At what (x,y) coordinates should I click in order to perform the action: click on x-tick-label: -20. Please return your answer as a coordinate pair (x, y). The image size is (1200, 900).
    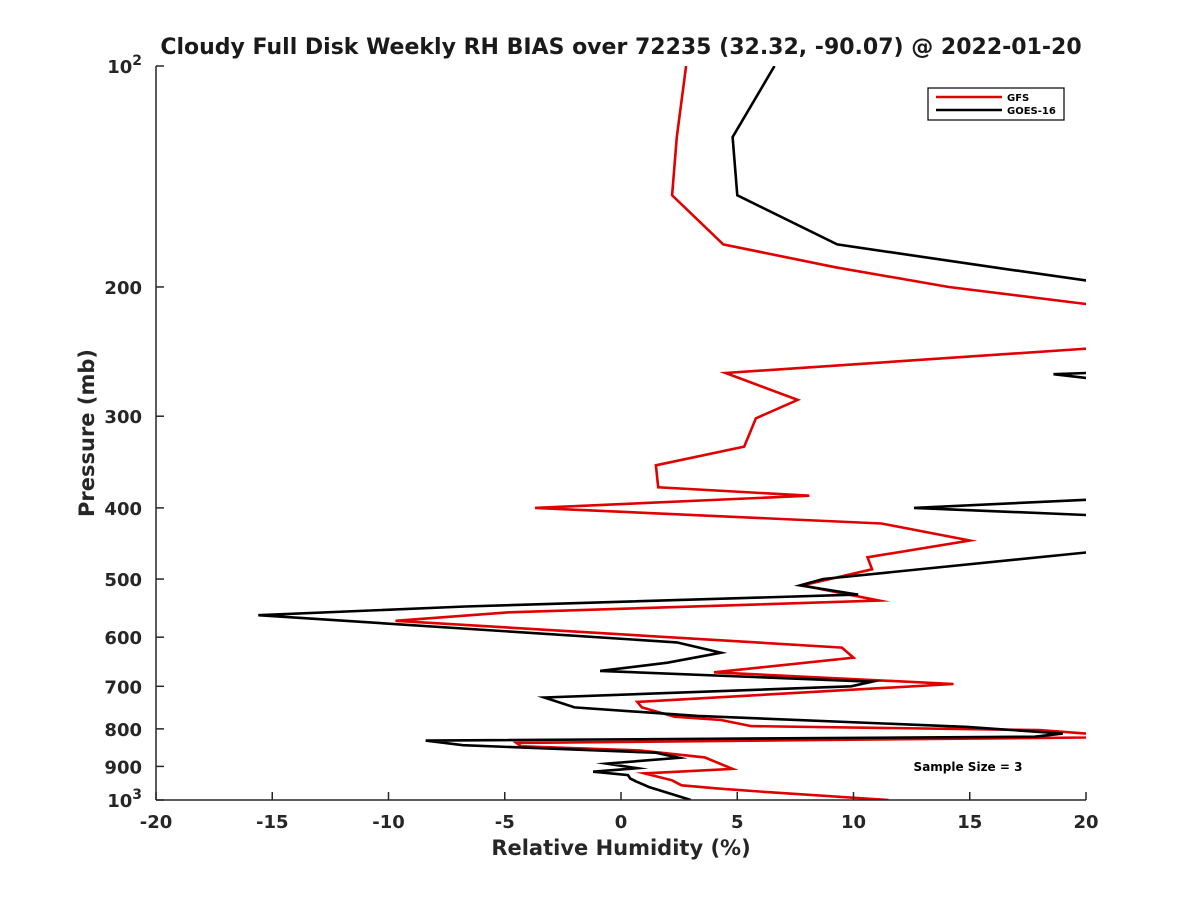
    Looking at the image, I should click on (156, 822).